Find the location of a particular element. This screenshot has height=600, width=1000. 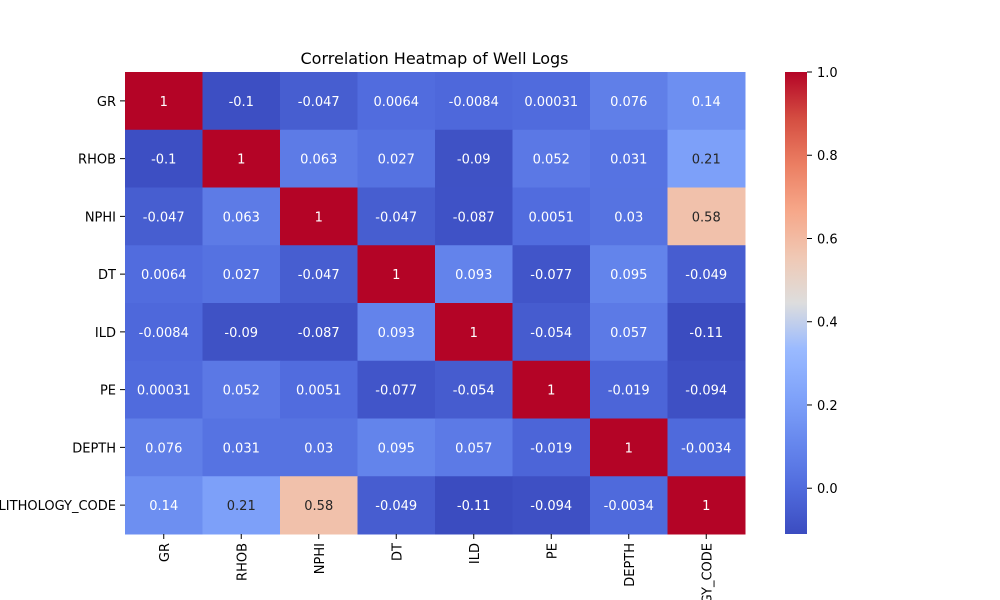

row-tick-label: PE is located at coordinates (108, 391).